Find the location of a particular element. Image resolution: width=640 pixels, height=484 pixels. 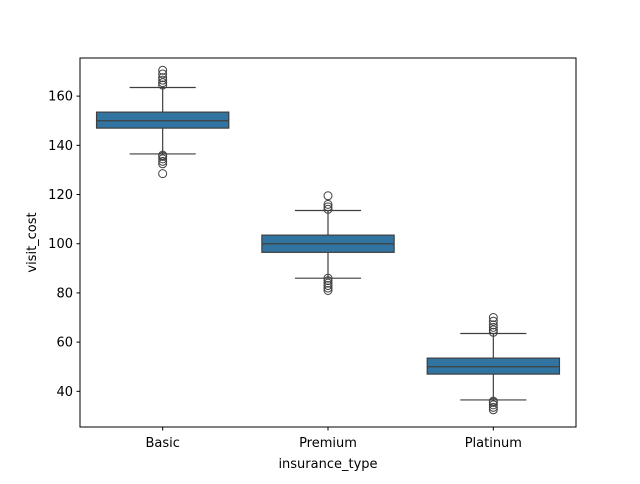

y-tick-label: 120 is located at coordinates (60, 195).